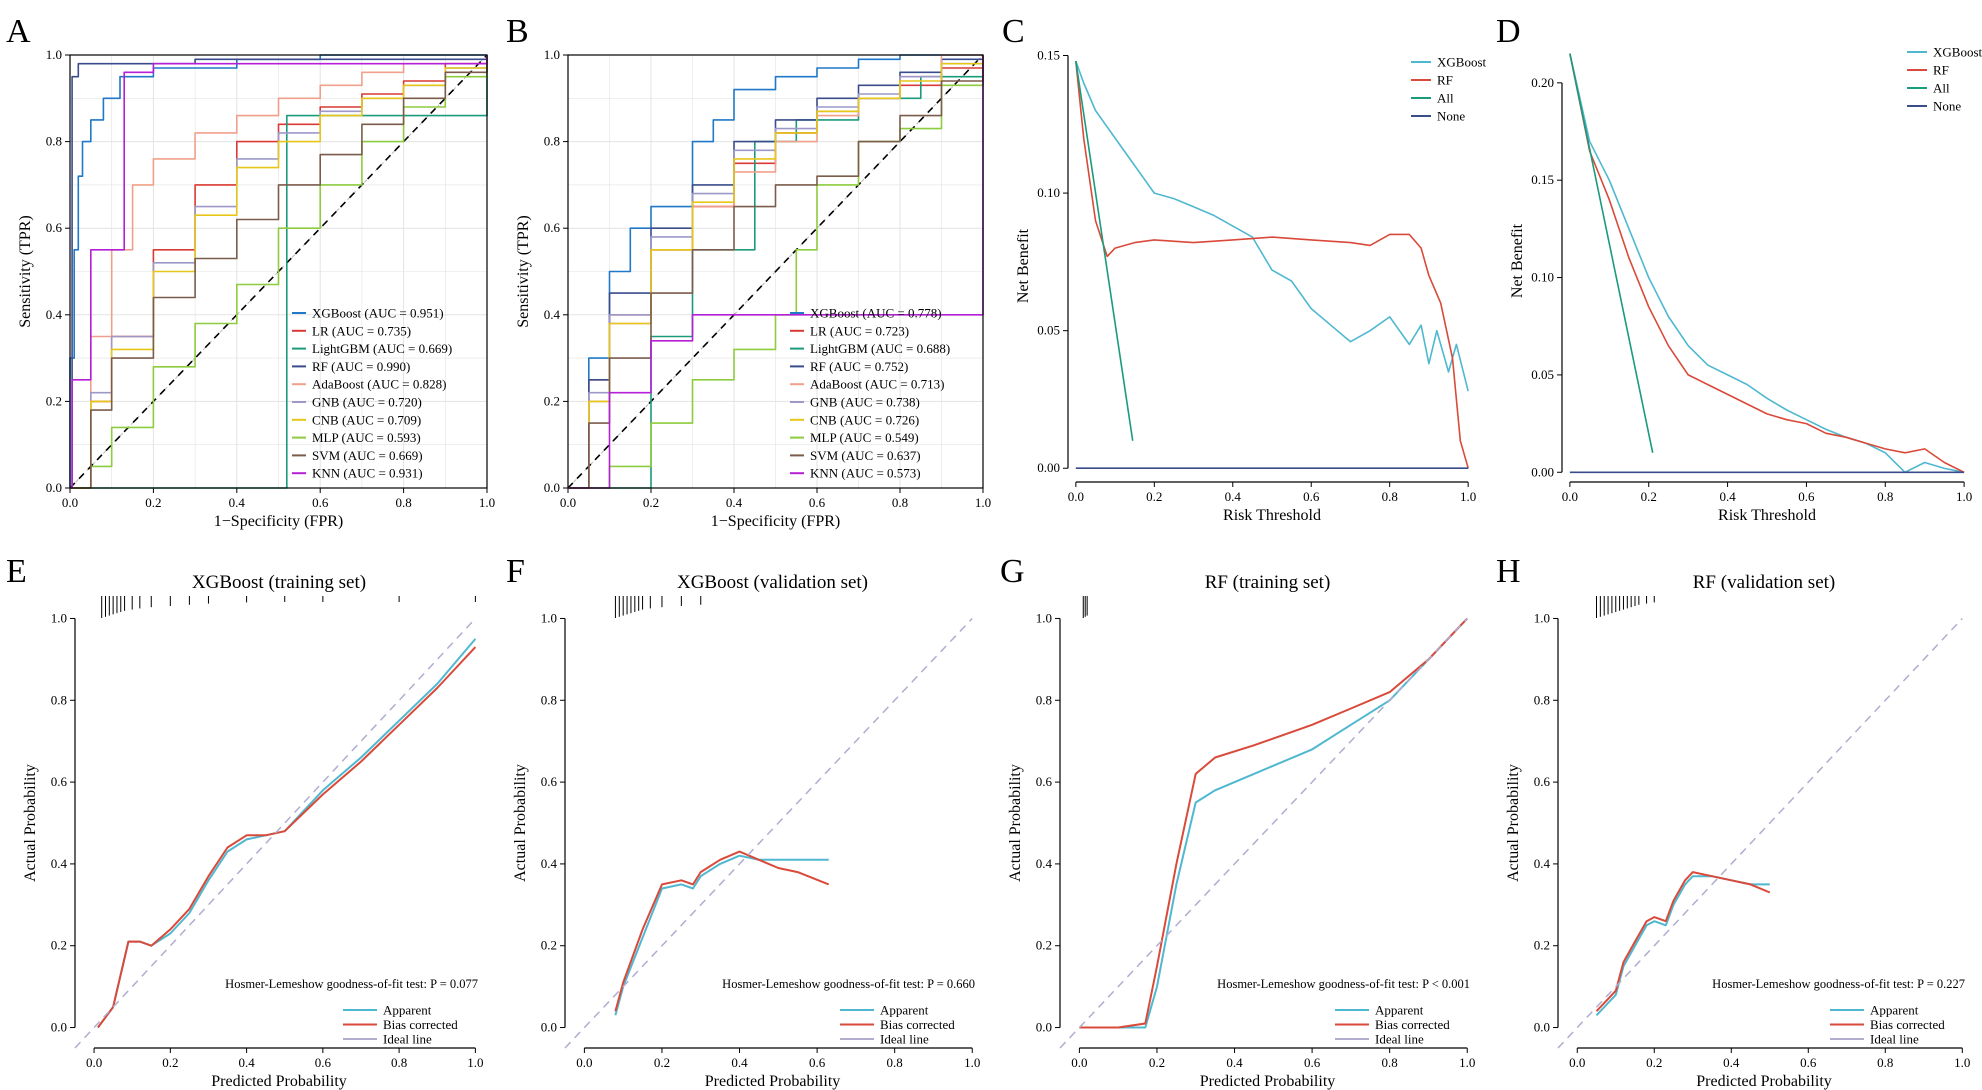  I want to click on legend-label: RF, so click(1941, 70).